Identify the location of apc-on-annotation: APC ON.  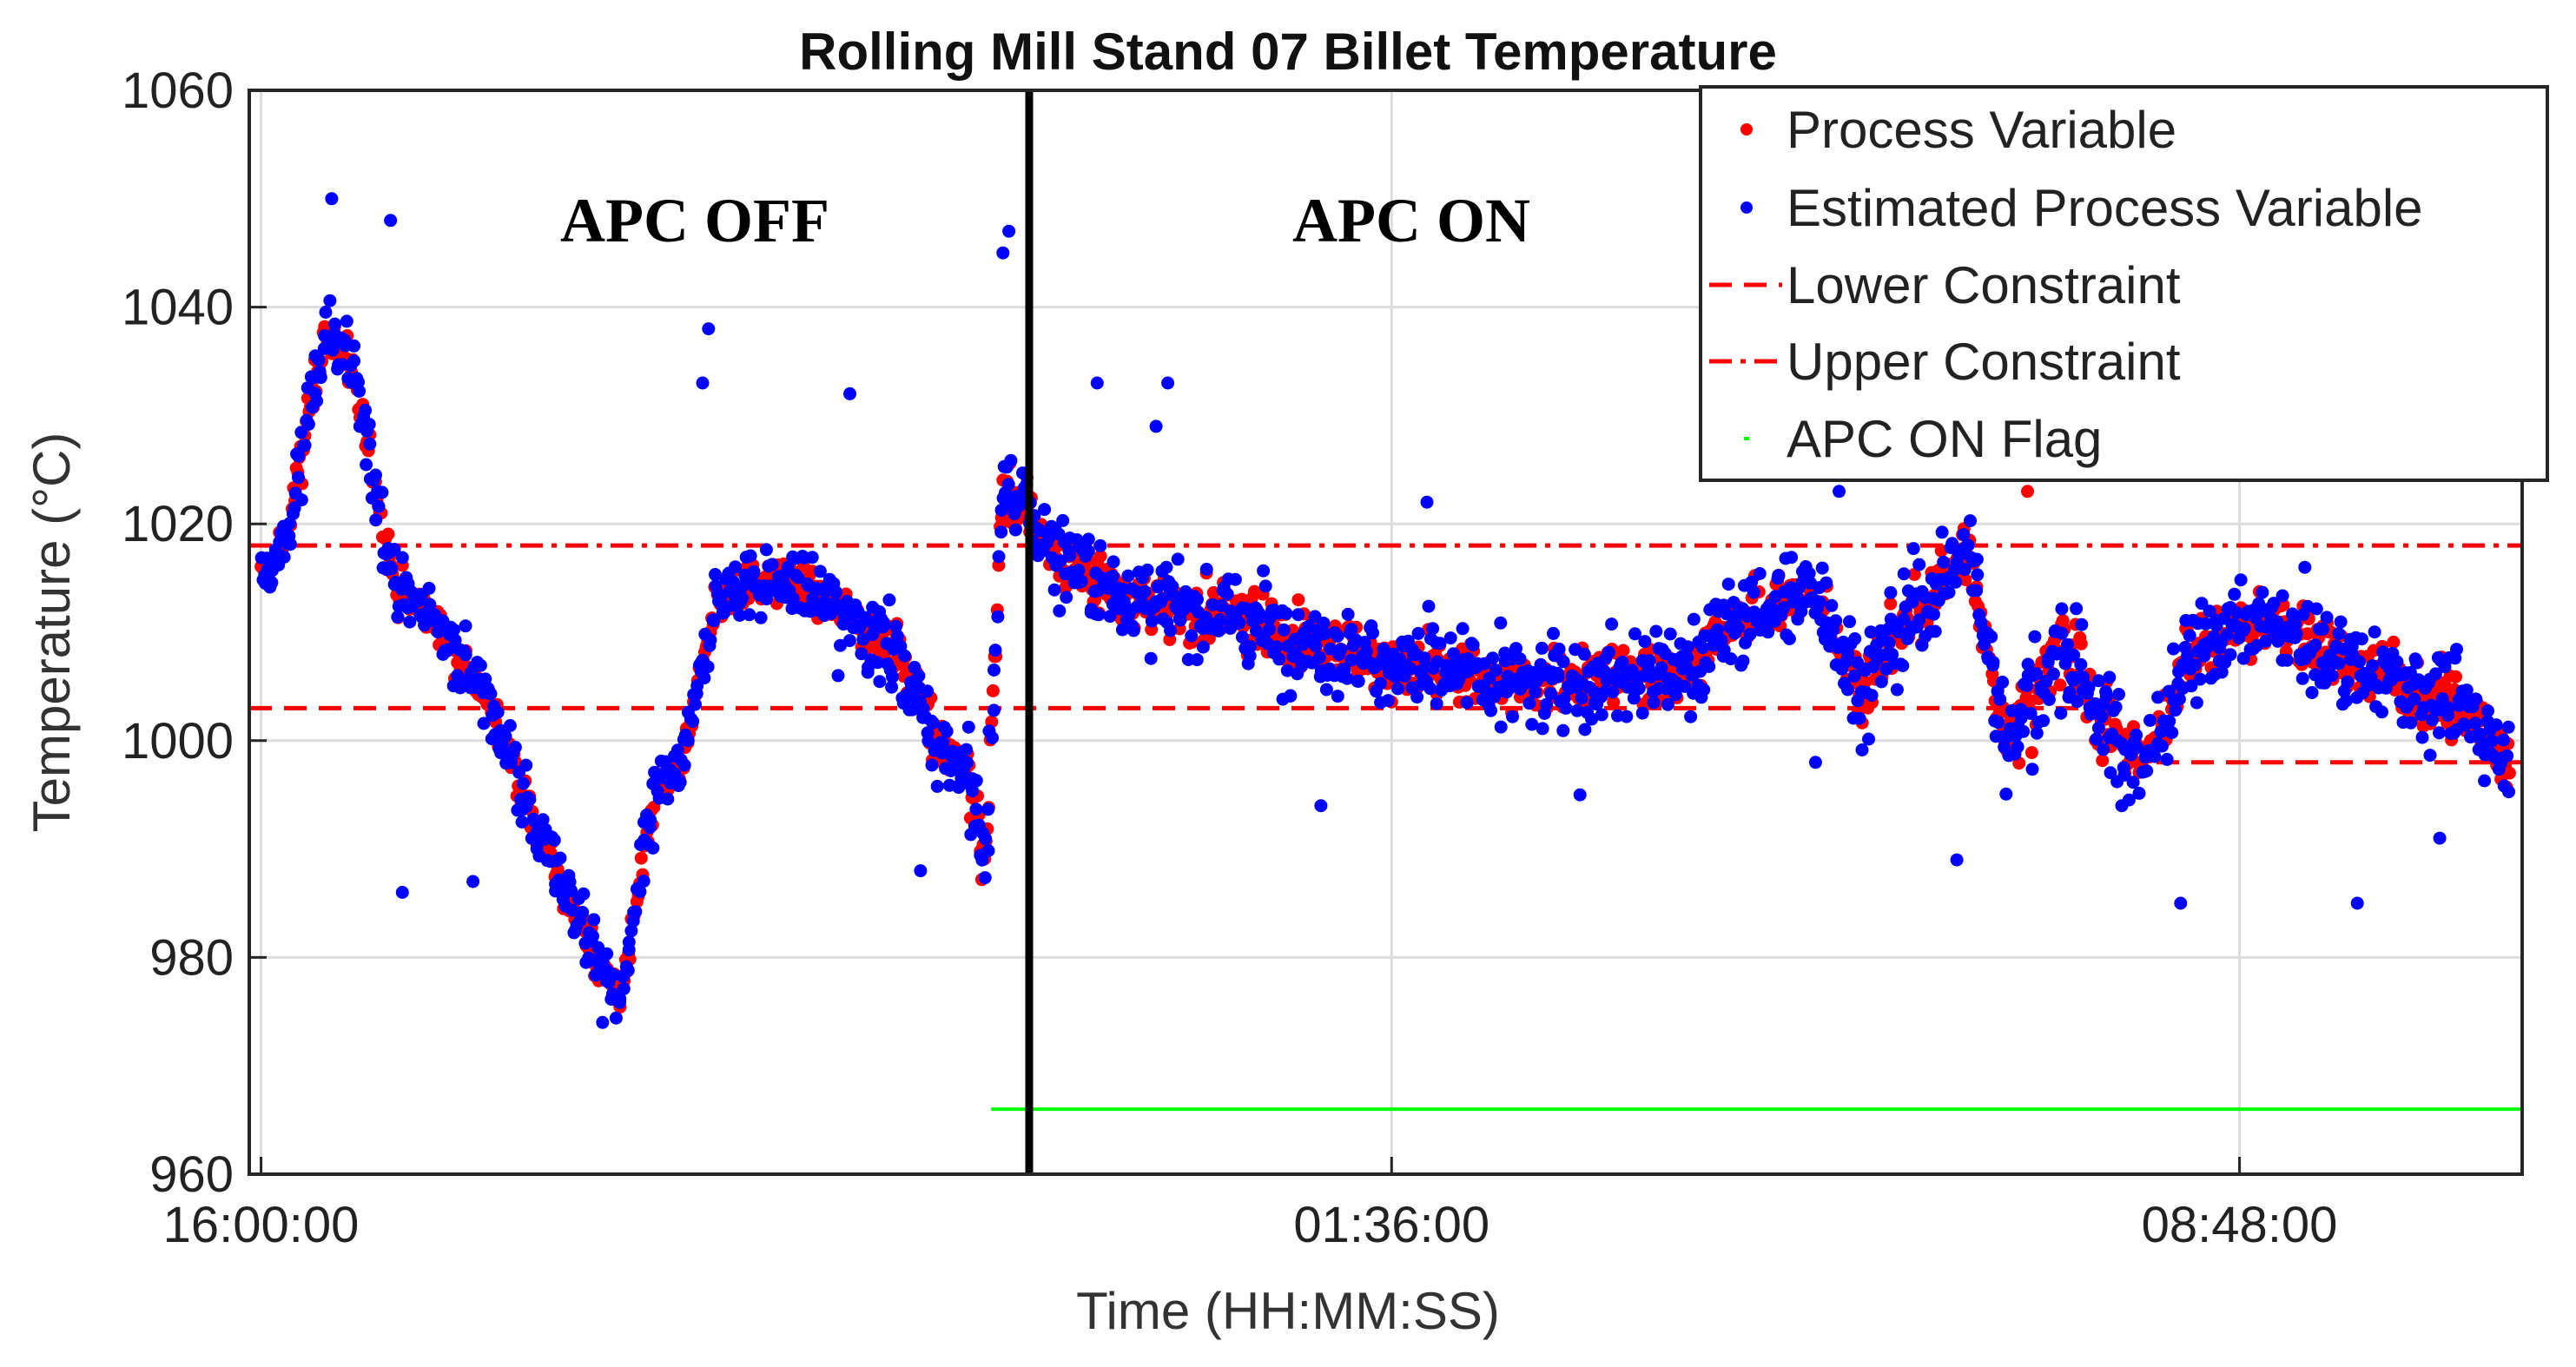
(1411, 220).